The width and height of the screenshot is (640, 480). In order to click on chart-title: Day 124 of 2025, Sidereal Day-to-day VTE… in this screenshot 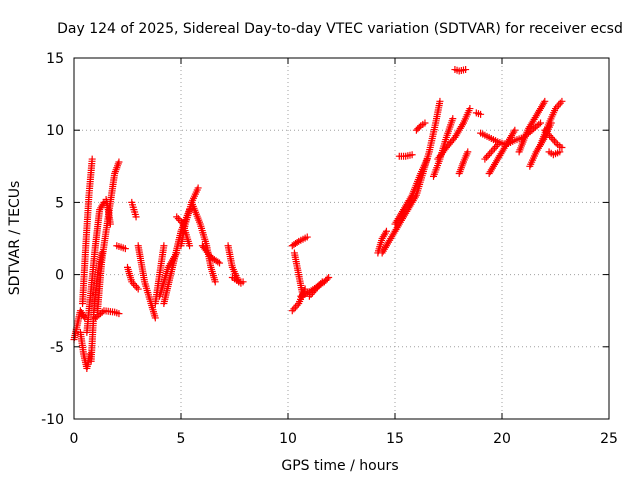, I will do `click(340, 29)`.